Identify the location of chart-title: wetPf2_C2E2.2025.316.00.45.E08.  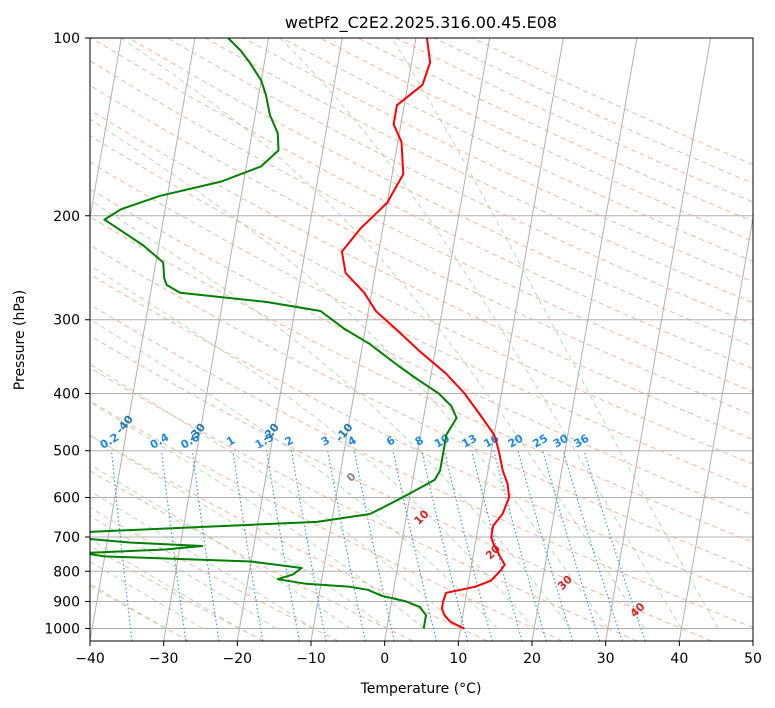
(421, 23).